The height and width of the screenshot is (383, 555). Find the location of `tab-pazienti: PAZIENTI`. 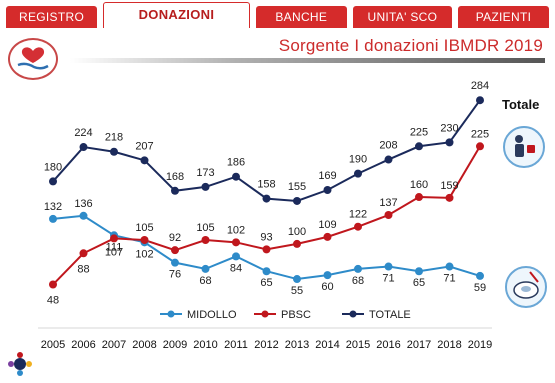

tab-pazienti: PAZIENTI is located at coordinates (503, 17).